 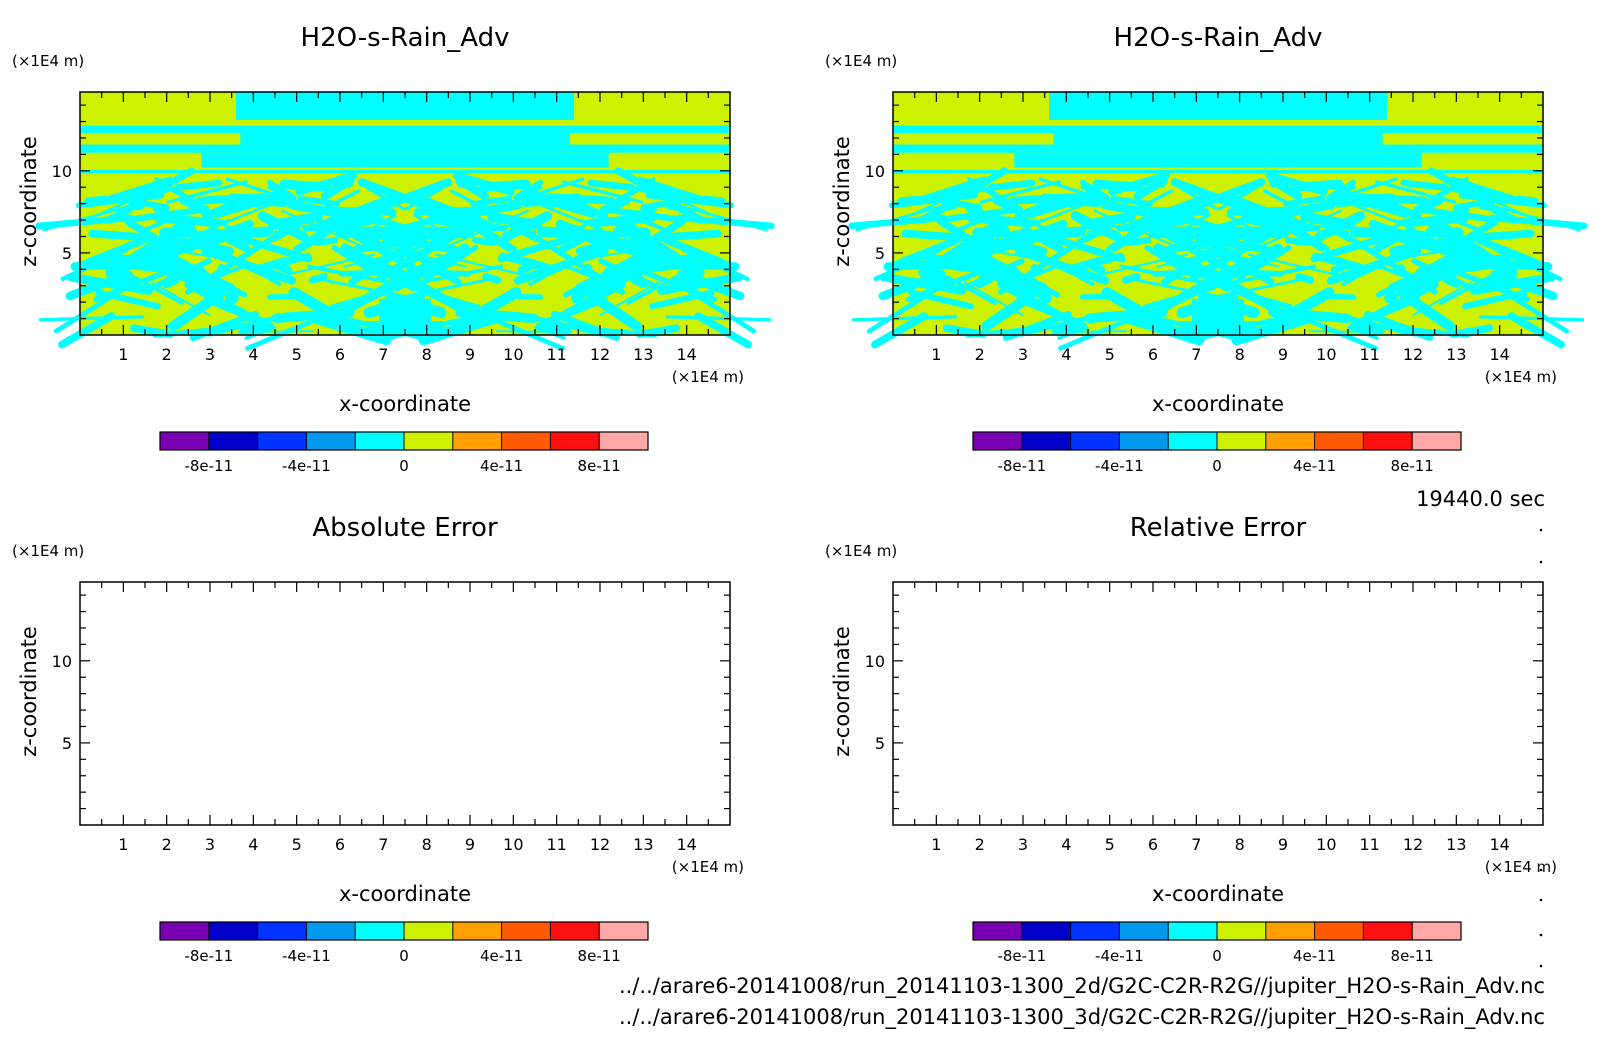 What do you see at coordinates (470, 844) in the screenshot?
I see `x-tick-label: 9` at bounding box center [470, 844].